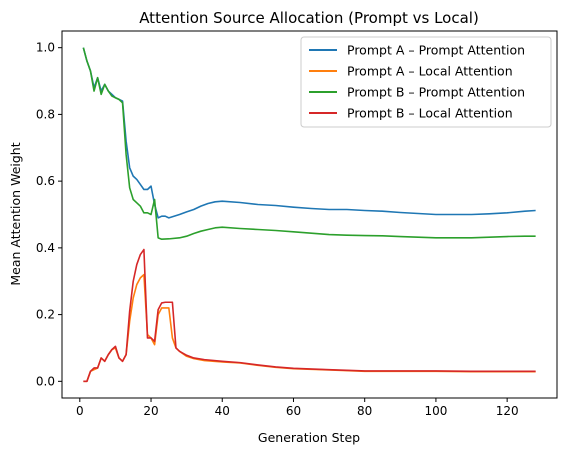 This screenshot has height=455, width=567. Describe the element at coordinates (309, 437) in the screenshot. I see `x-axis-label: Generation Step` at that location.